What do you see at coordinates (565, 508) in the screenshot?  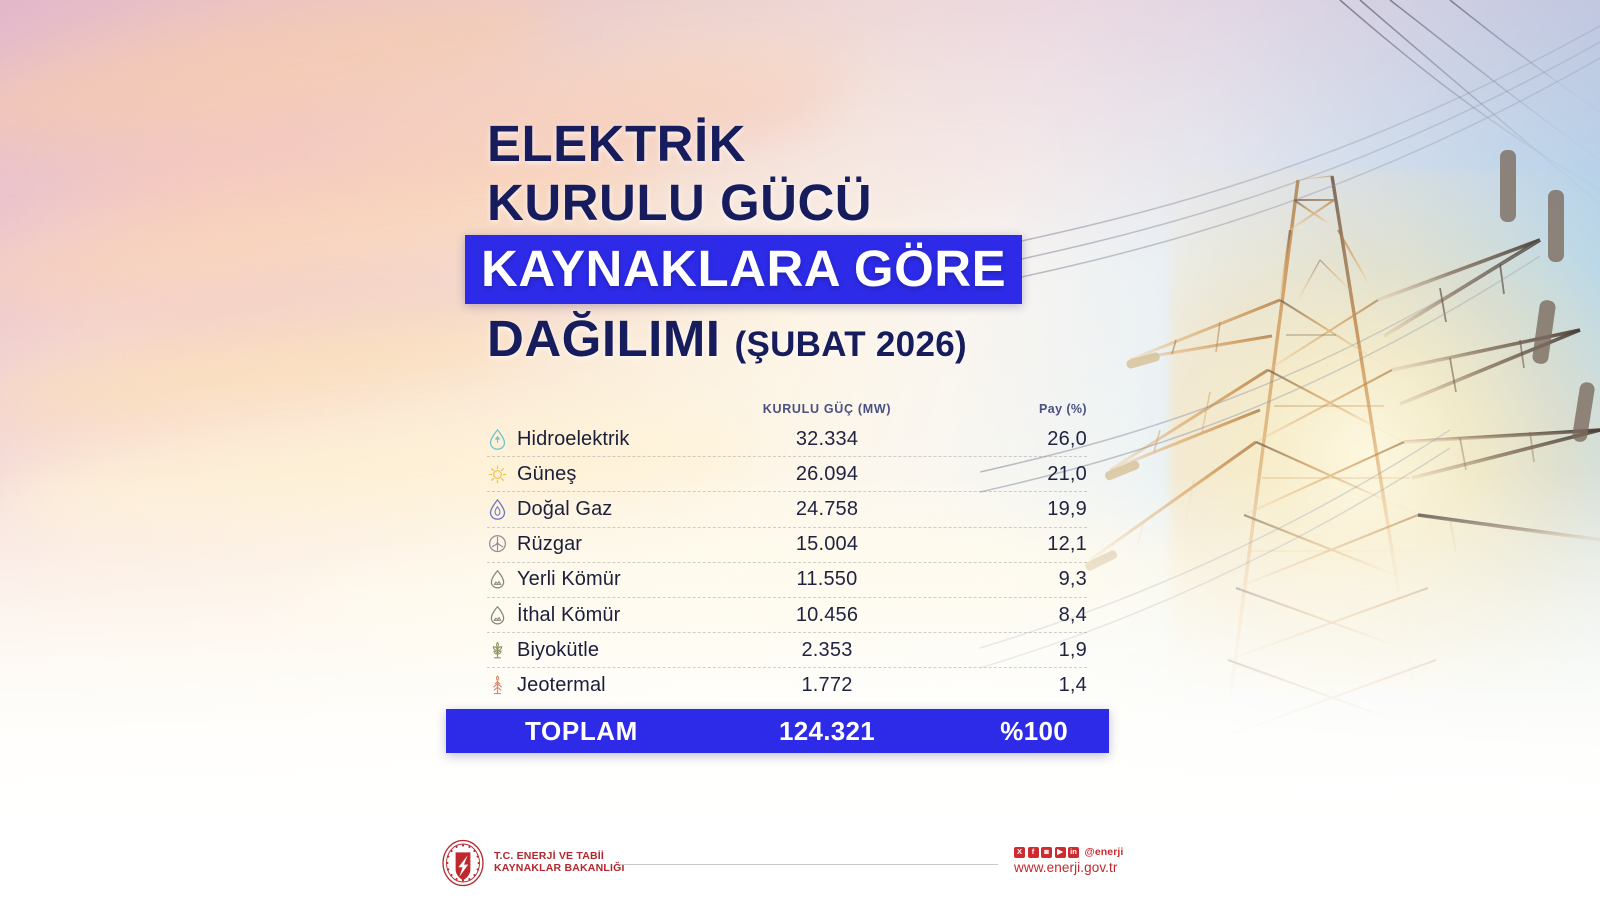 I see `row-source-label: Doğal Gaz` at bounding box center [565, 508].